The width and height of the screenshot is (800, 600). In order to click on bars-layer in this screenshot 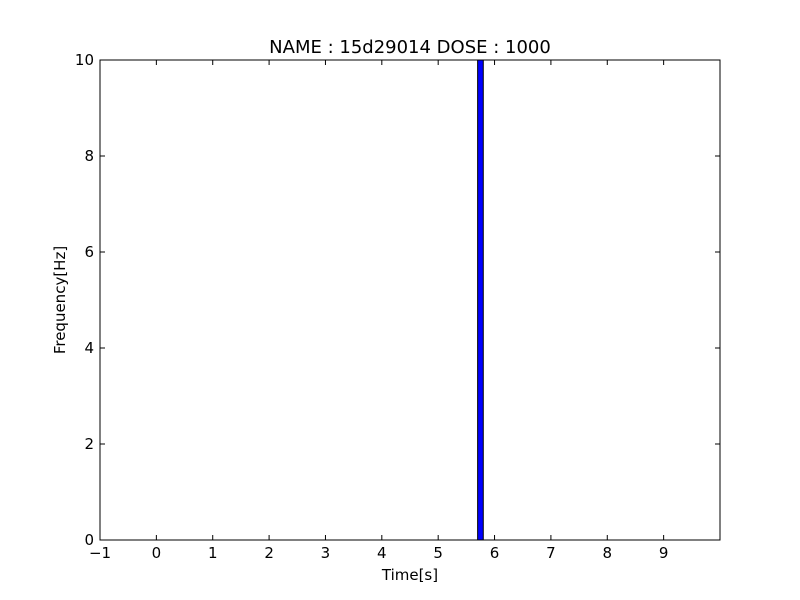, I will do `click(480, 300)`.